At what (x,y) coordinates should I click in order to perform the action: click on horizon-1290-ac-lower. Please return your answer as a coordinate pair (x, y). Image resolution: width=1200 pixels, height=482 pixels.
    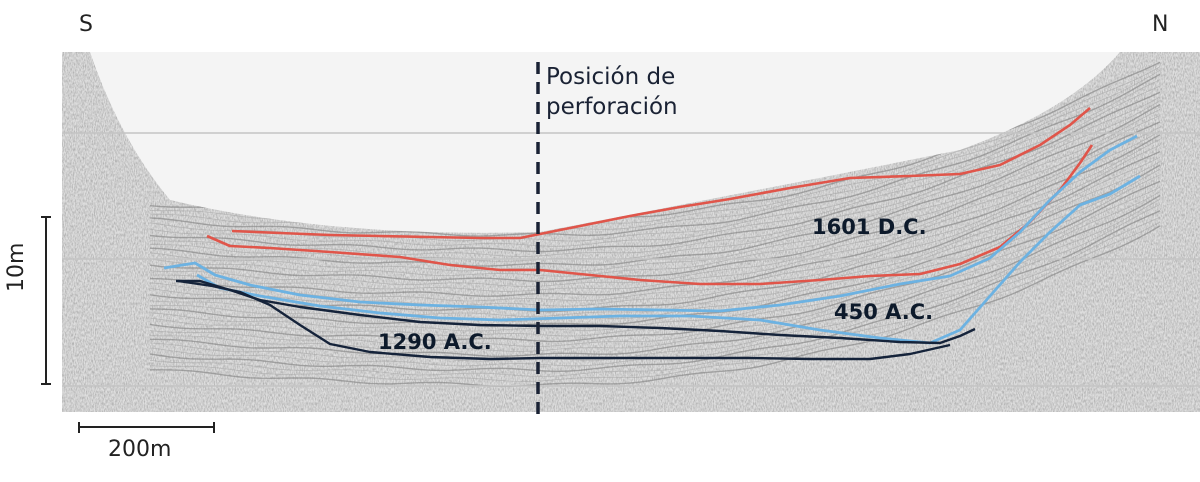
    Looking at the image, I should click on (564, 320).